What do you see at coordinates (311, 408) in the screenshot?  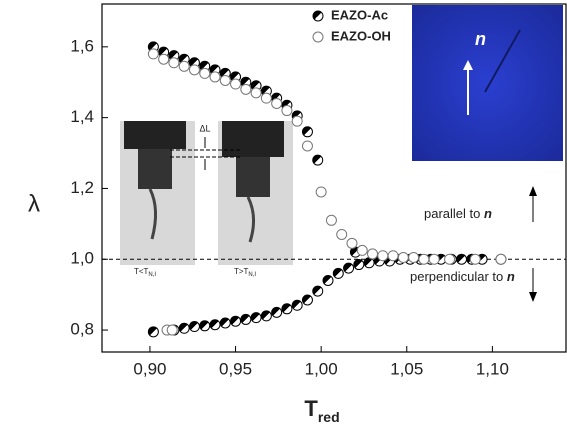 I see `x-axis-label-main: T` at bounding box center [311, 408].